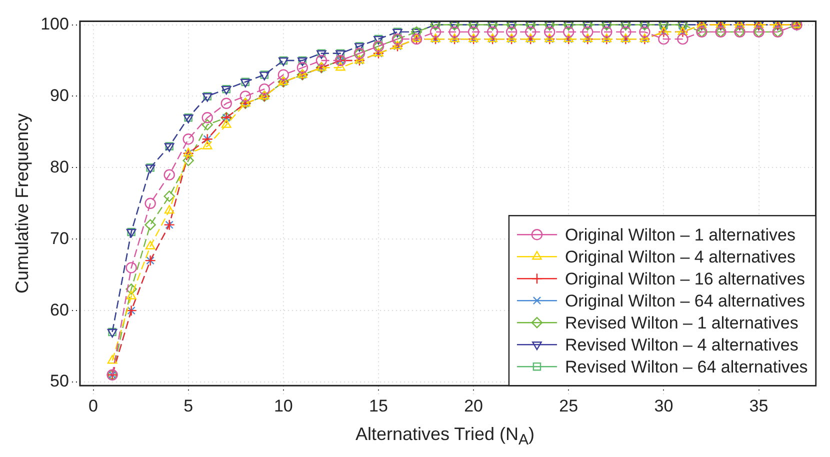 Image resolution: width=830 pixels, height=457 pixels. Describe the element at coordinates (93, 406) in the screenshot. I see `x-tick-label: 0` at that location.